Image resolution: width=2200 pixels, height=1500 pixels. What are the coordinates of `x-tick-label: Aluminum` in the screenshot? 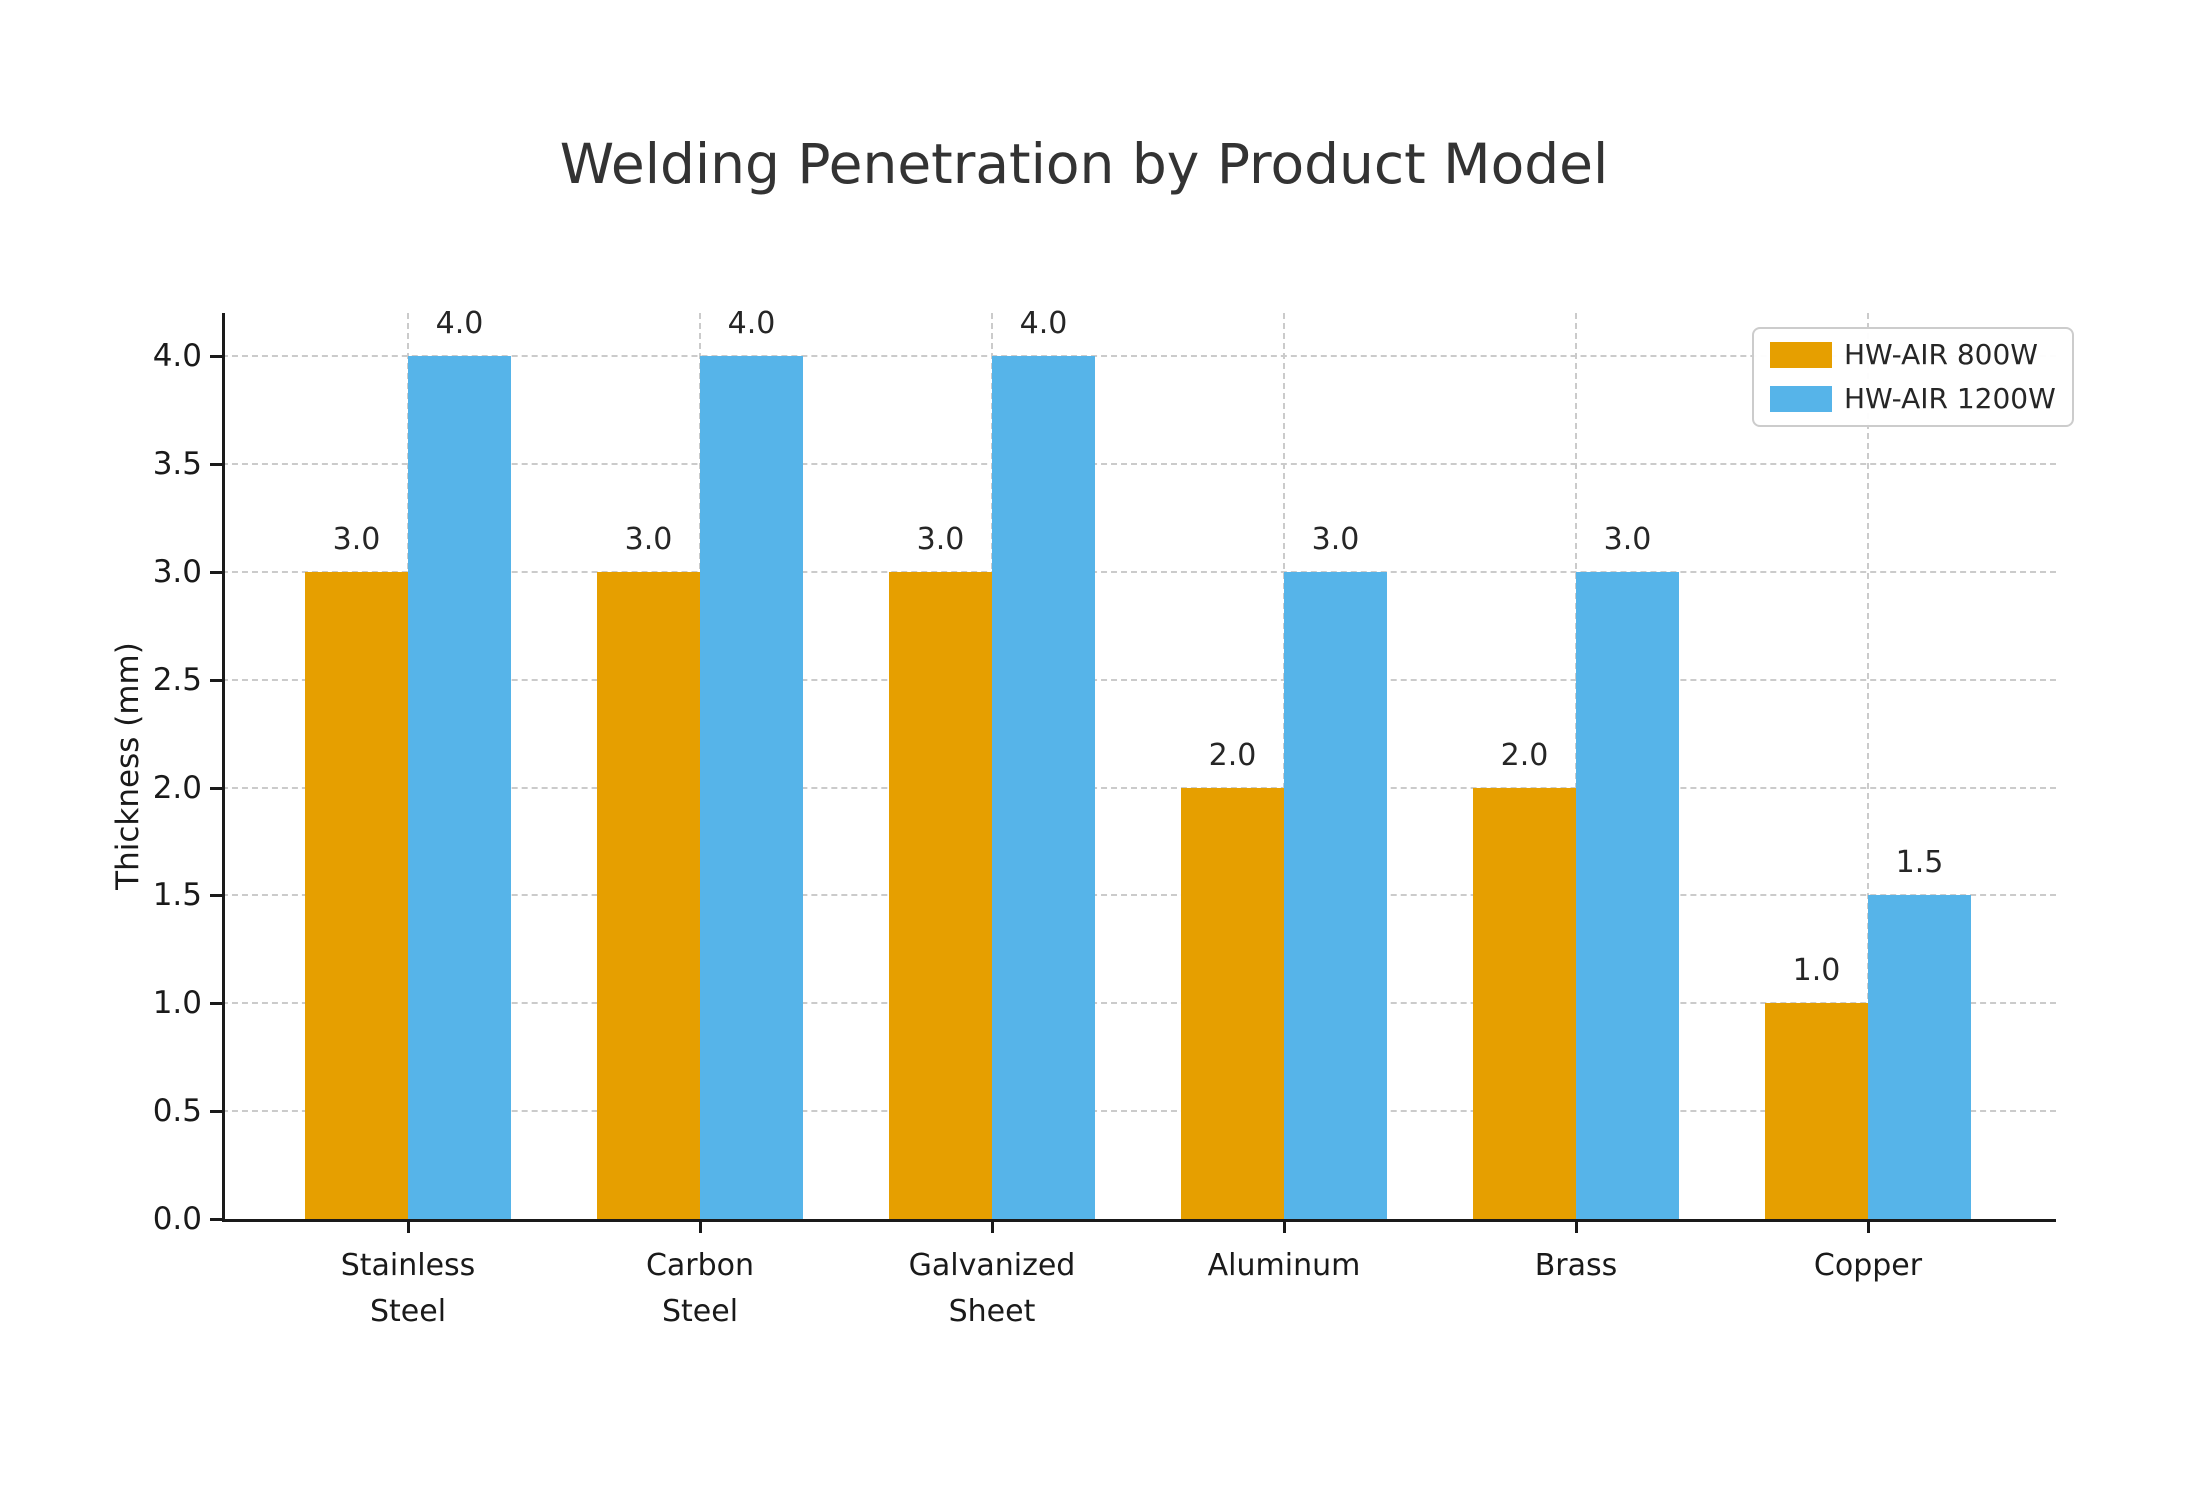 It's located at (1284, 1266).